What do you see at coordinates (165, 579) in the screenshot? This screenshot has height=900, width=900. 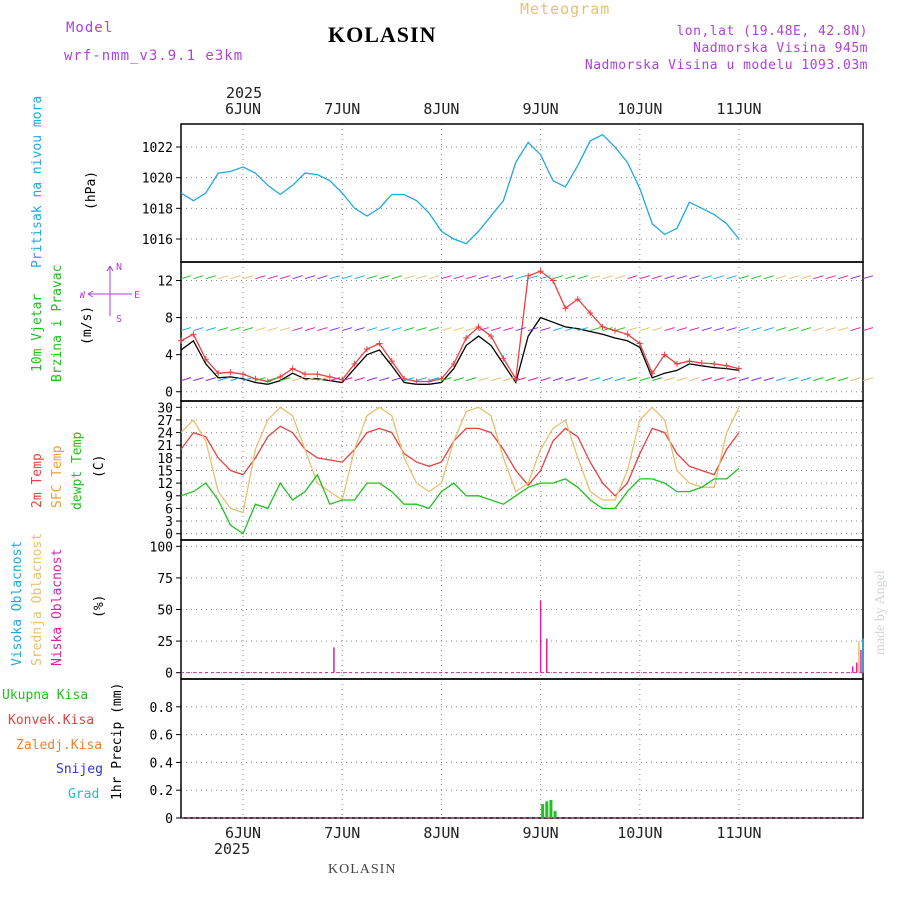 I see `clouds-ytick-label-3: 75` at bounding box center [165, 579].